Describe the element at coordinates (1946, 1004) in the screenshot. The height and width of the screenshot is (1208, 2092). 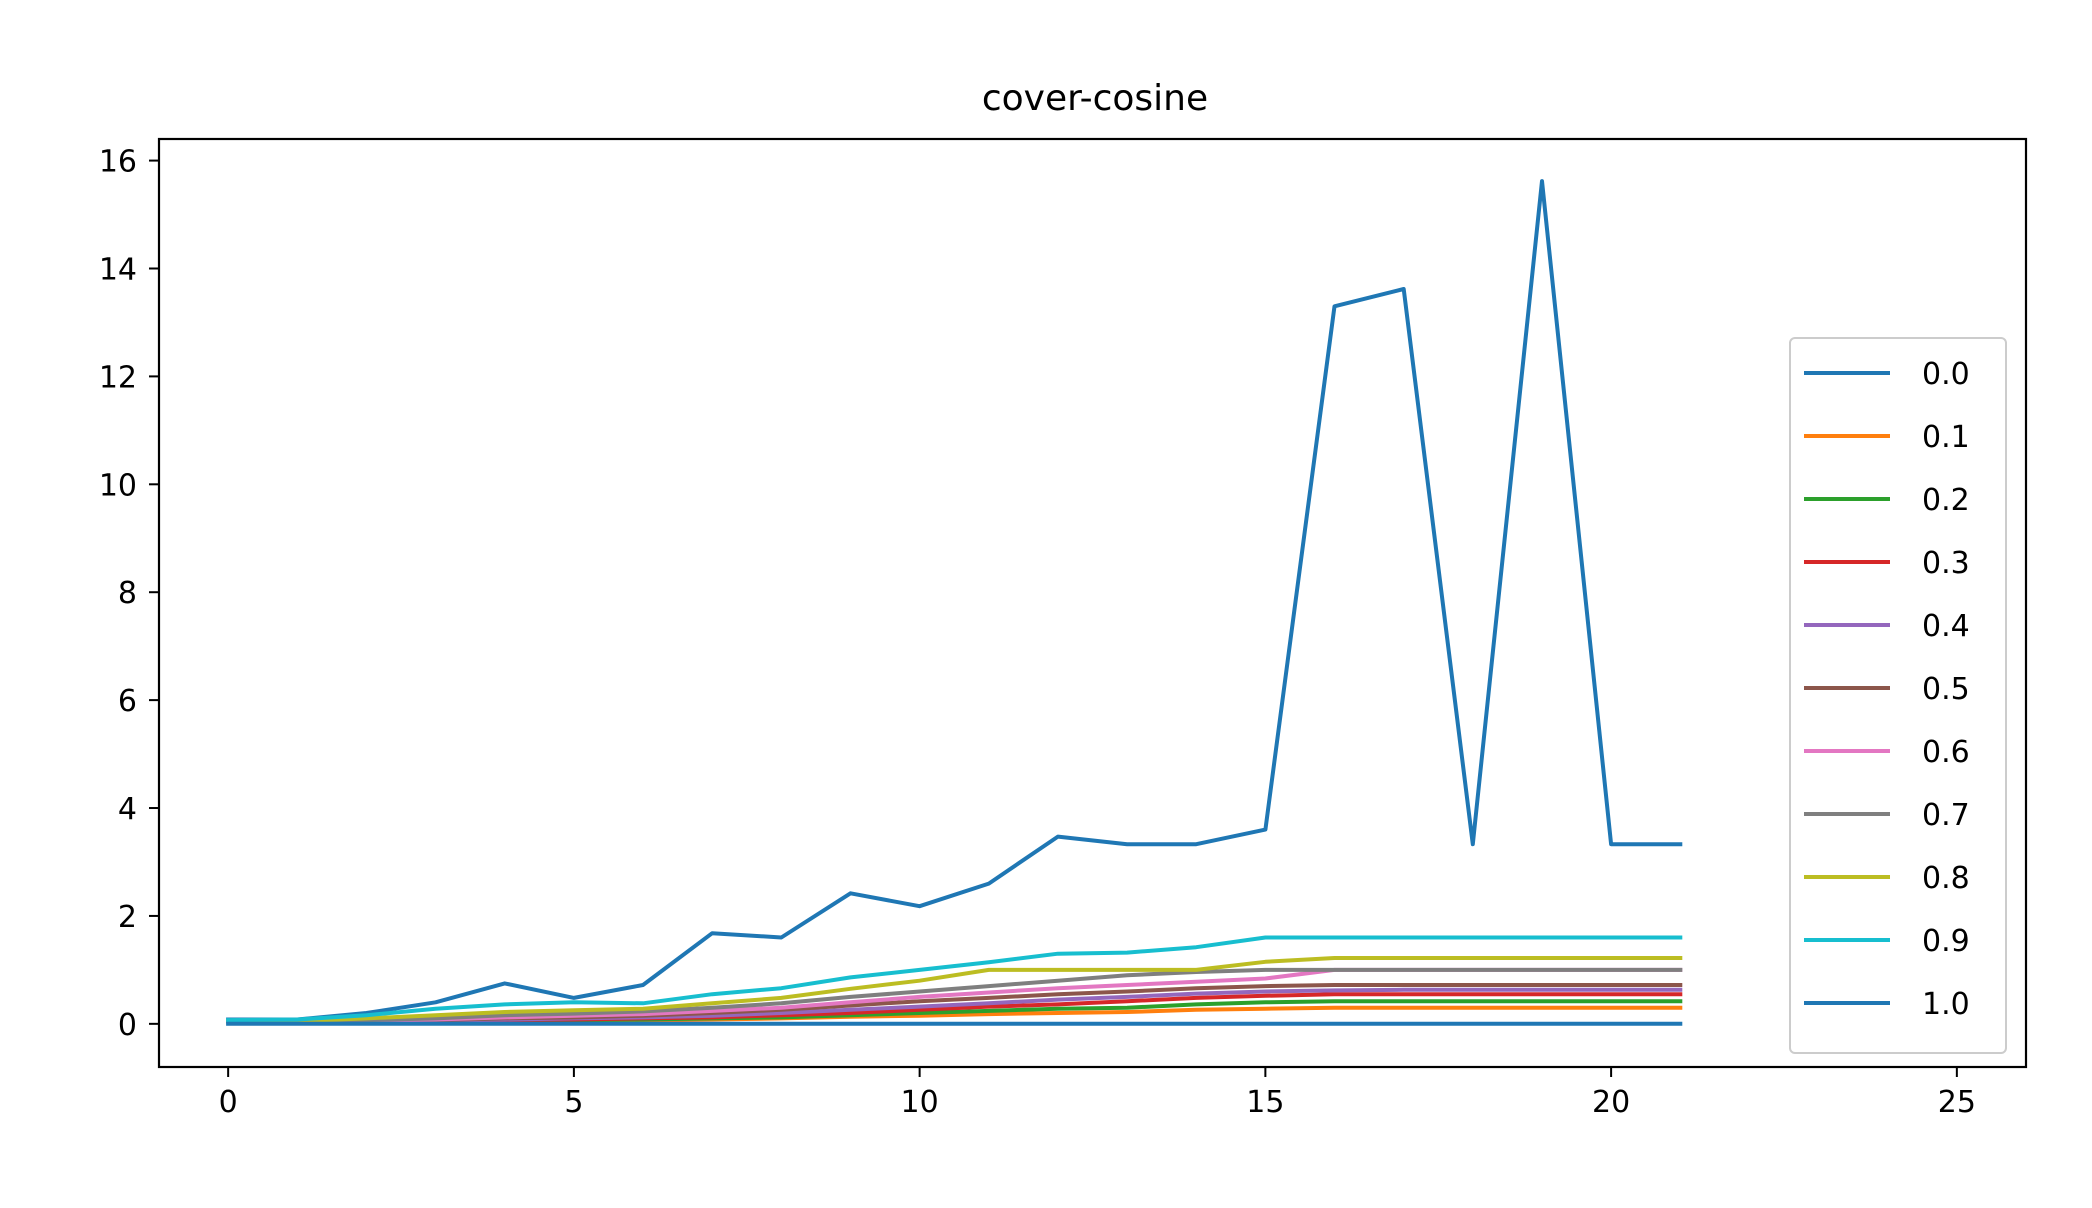
I see `legend-label-1.0: 1.0` at that location.